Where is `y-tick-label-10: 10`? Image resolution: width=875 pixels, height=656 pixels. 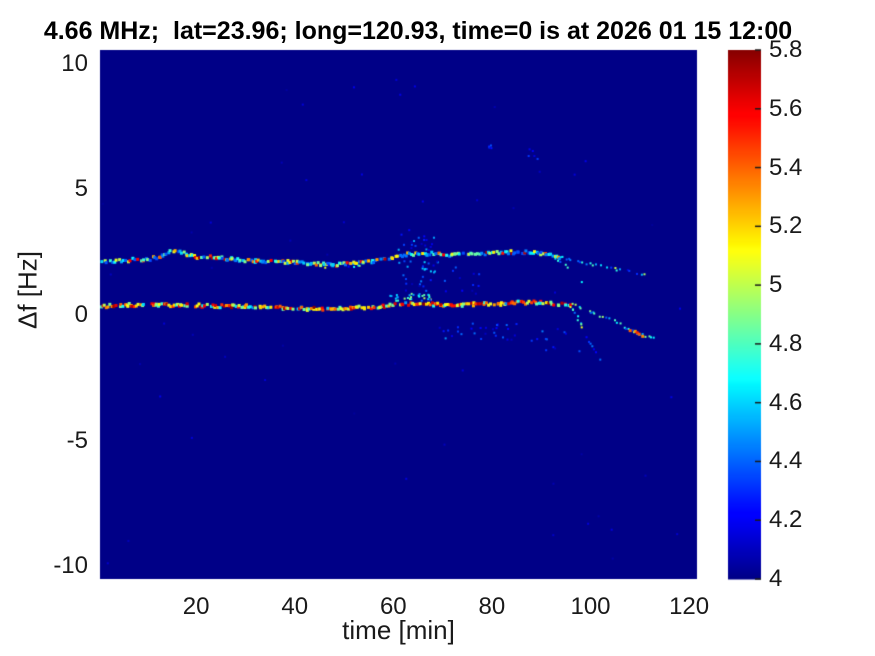 y-tick-label-10: 10 is located at coordinates (74, 63).